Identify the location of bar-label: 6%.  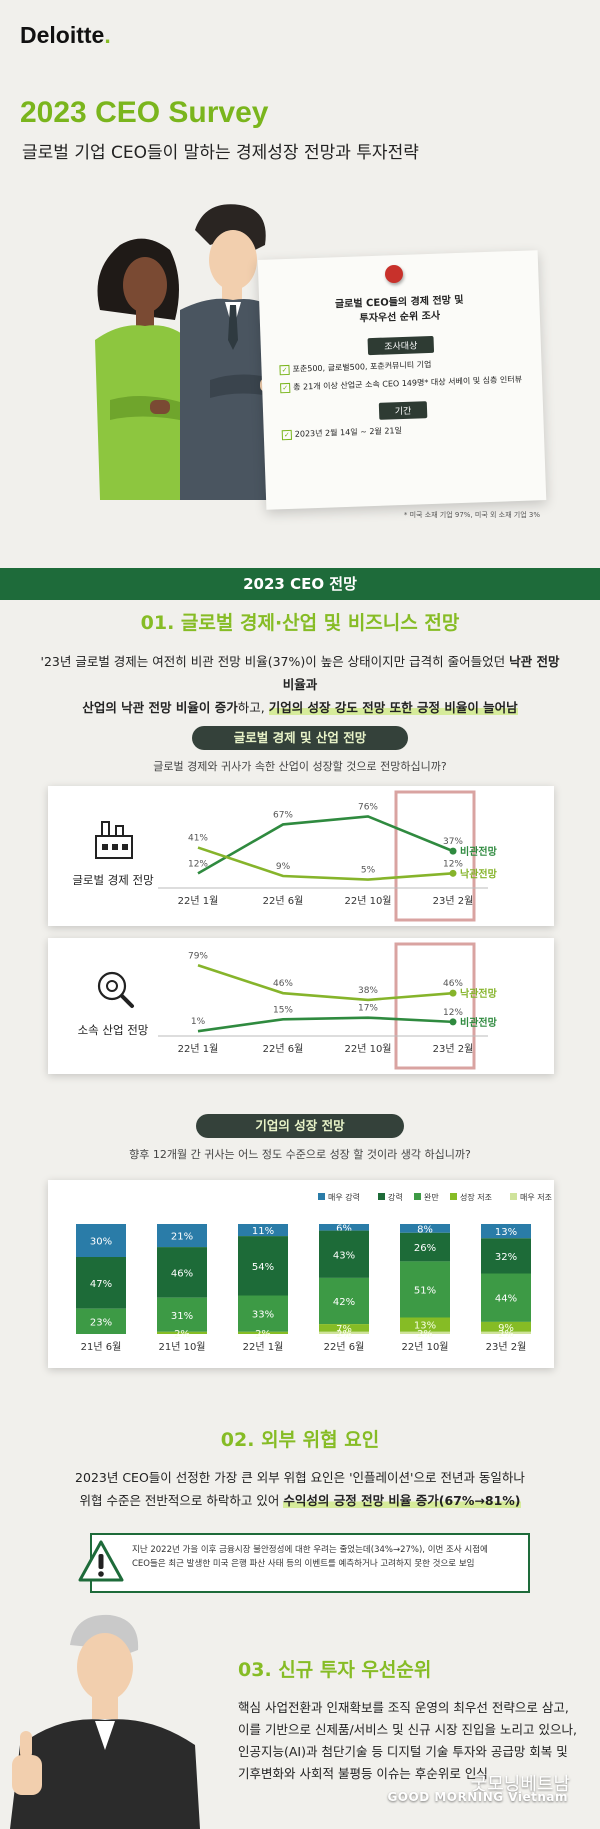
(344, 1228).